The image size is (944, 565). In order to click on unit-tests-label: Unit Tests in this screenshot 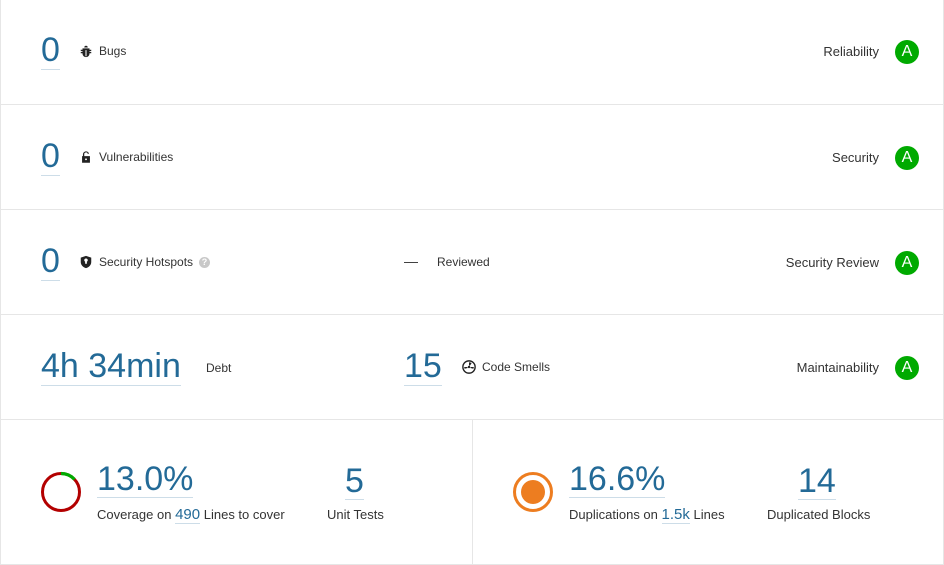, I will do `click(355, 514)`.